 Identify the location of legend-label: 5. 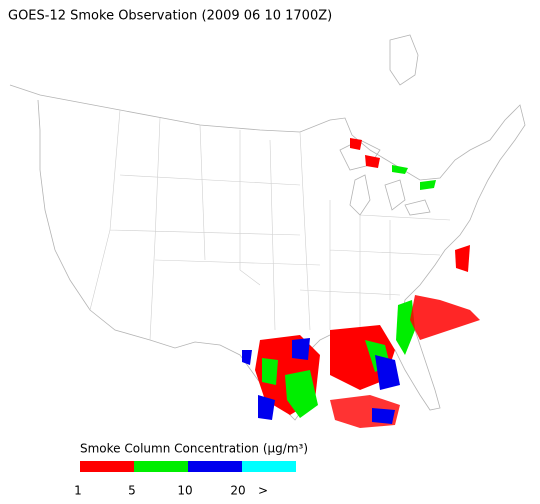
(132, 491).